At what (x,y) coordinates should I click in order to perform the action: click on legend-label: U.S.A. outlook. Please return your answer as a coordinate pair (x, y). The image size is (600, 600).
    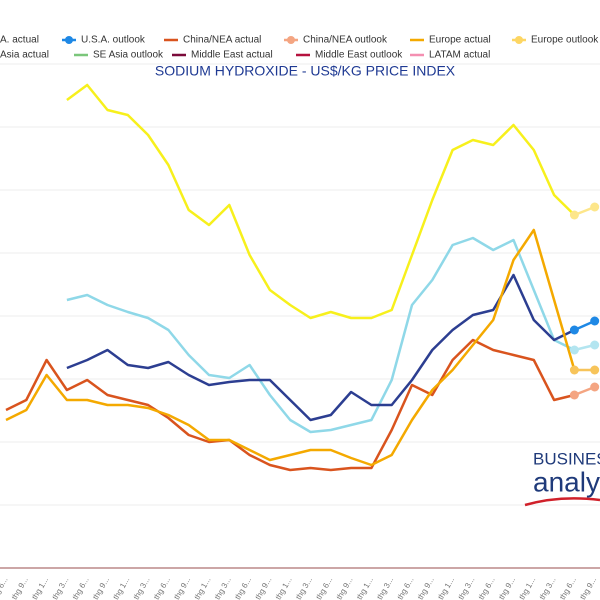
    Looking at the image, I should click on (113, 40).